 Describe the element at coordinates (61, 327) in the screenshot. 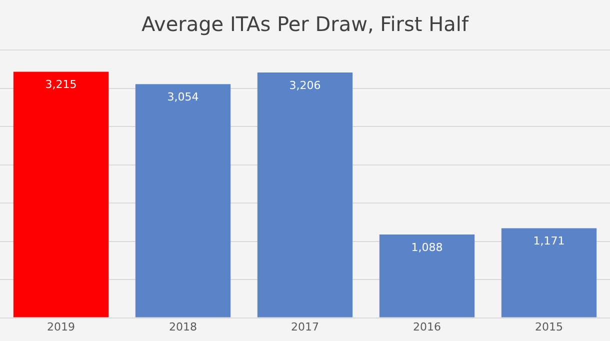

I see `x-tick-label: 2019` at that location.